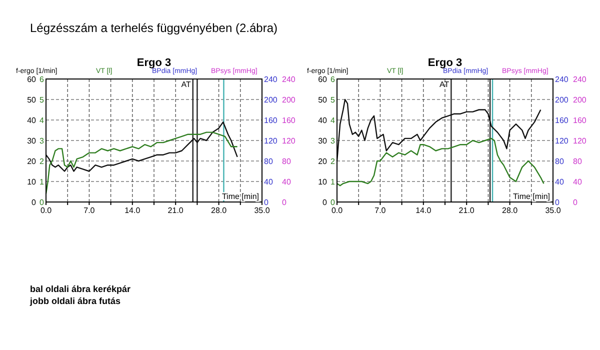 The image size is (600, 350). Describe the element at coordinates (81, 289) in the screenshot. I see `text: bal oldali ábra kerékpár` at that location.